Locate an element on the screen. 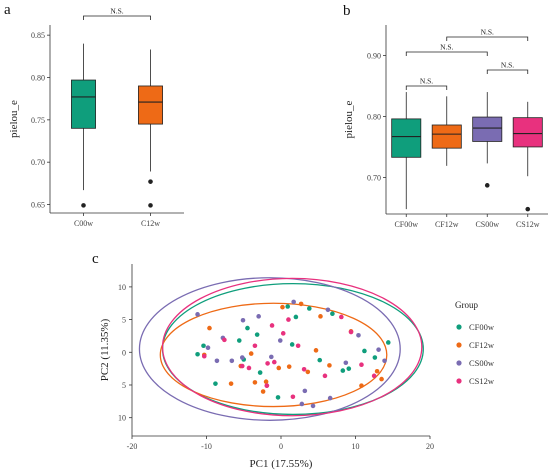 The height and width of the screenshot is (472, 550). panel-label-b: b is located at coordinates (347, 11).